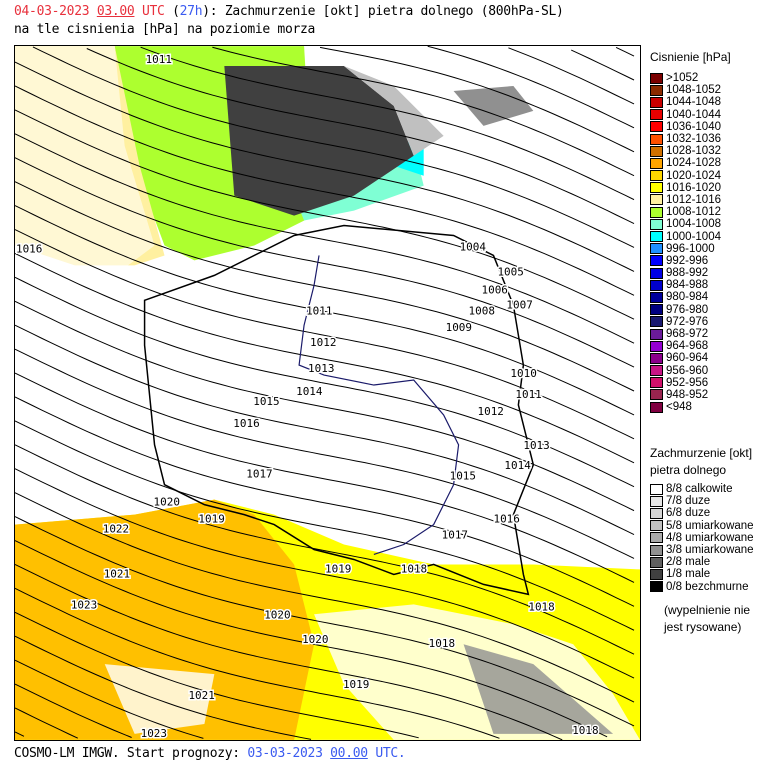 Image resolution: width=768 pixels, height=768 pixels. Describe the element at coordinates (693, 175) in the screenshot. I see `legend-label: 1020-1024` at that location.